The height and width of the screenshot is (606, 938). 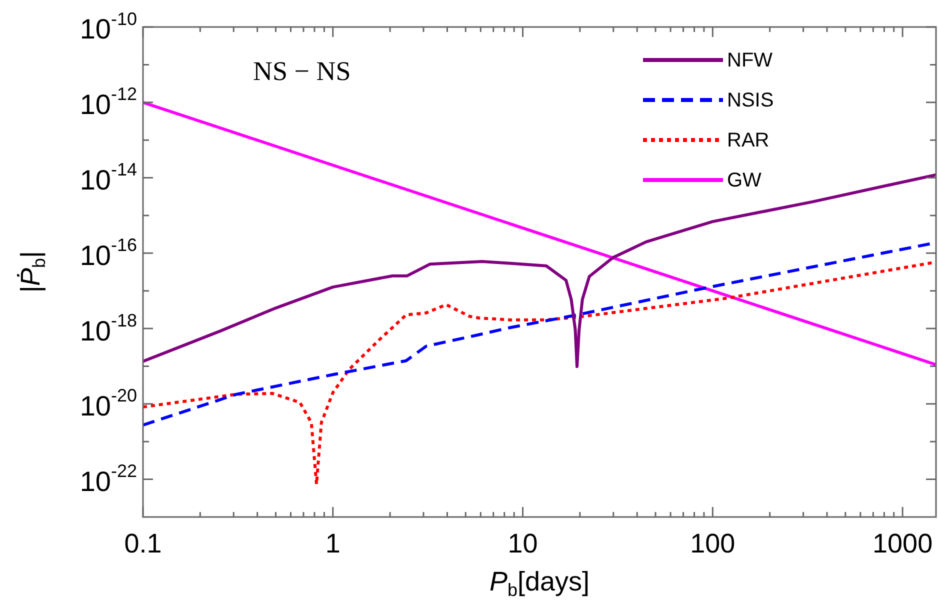 What do you see at coordinates (32, 272) in the screenshot?
I see `y-axis-title: |Ṗb|` at bounding box center [32, 272].